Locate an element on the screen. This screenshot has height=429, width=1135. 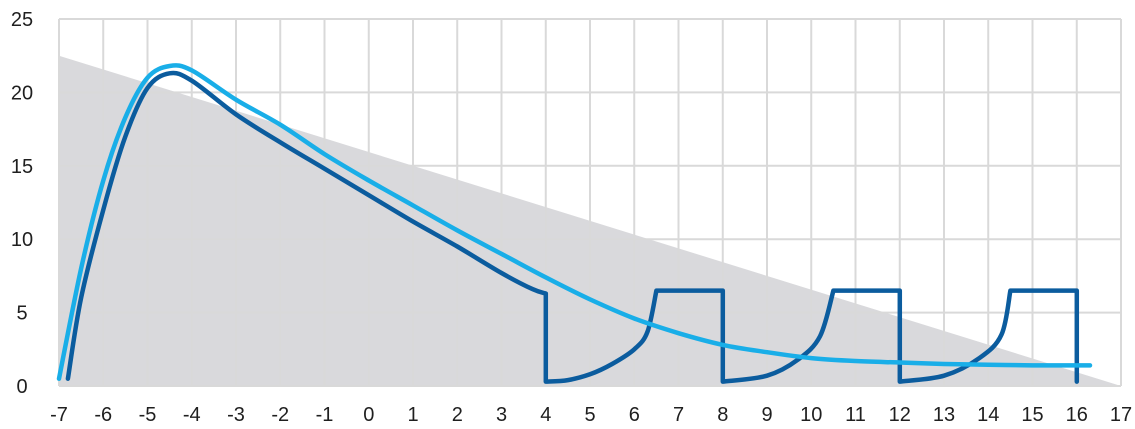
y-tick-label: 5 is located at coordinates (21, 314).